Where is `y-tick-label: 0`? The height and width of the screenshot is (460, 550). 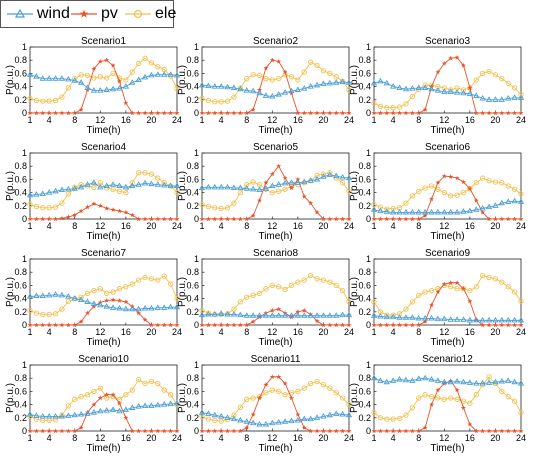 y-tick-label: 0 is located at coordinates (196, 431).